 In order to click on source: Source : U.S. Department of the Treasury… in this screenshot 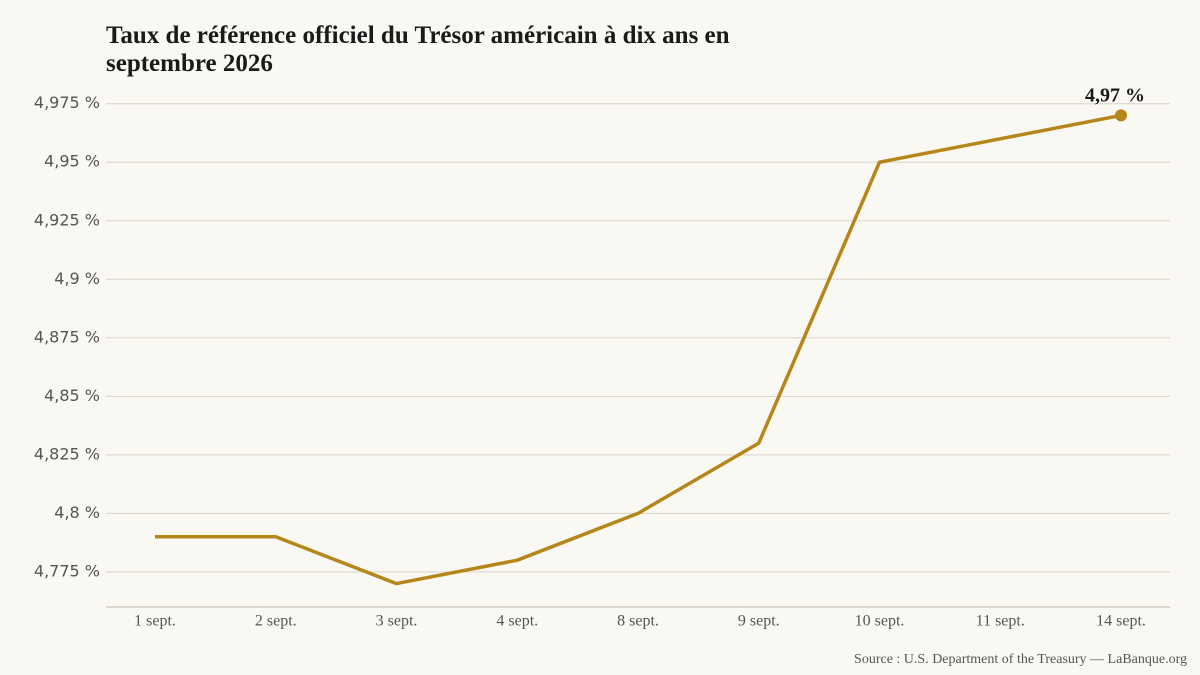, I will do `click(1020, 659)`.